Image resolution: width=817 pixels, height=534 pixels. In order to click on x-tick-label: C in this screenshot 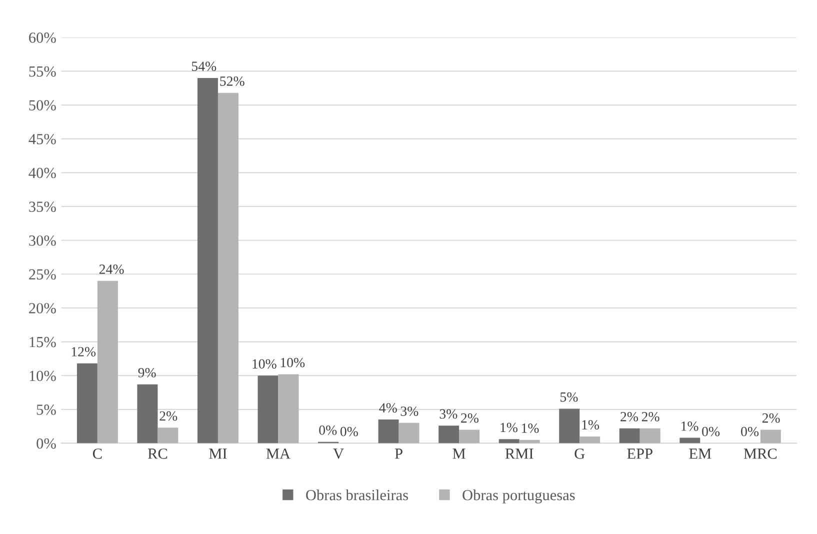, I will do `click(97, 453)`.